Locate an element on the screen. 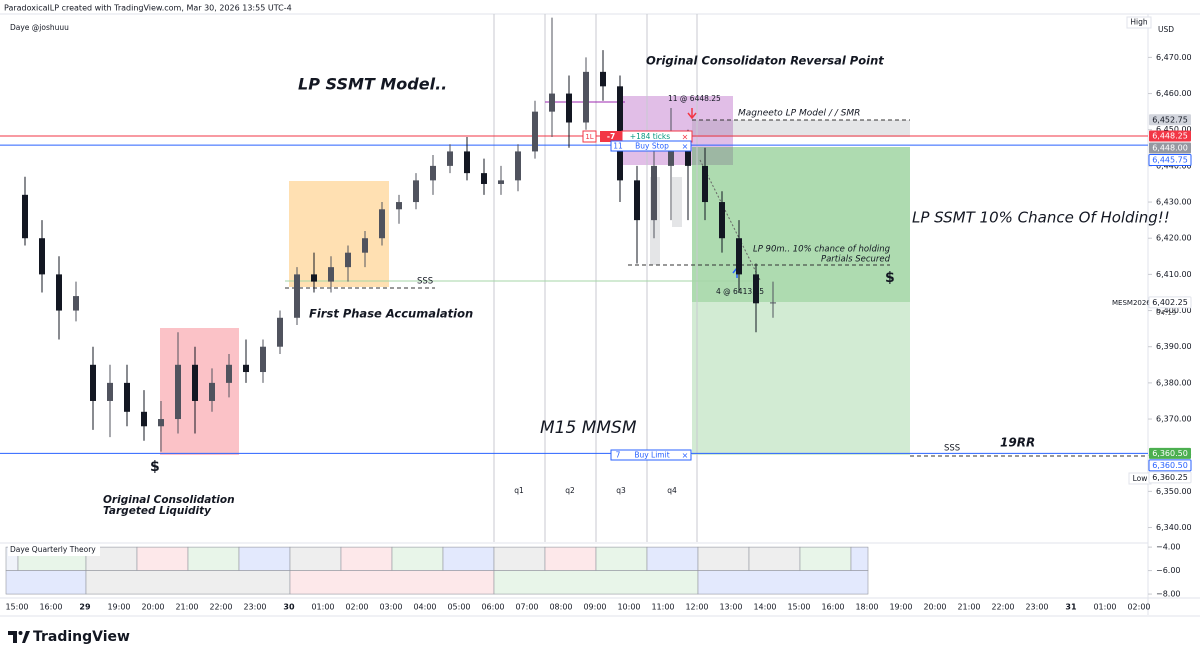 This screenshot has width=1200, height=657. x-tick-label: 30 is located at coordinates (289, 607).